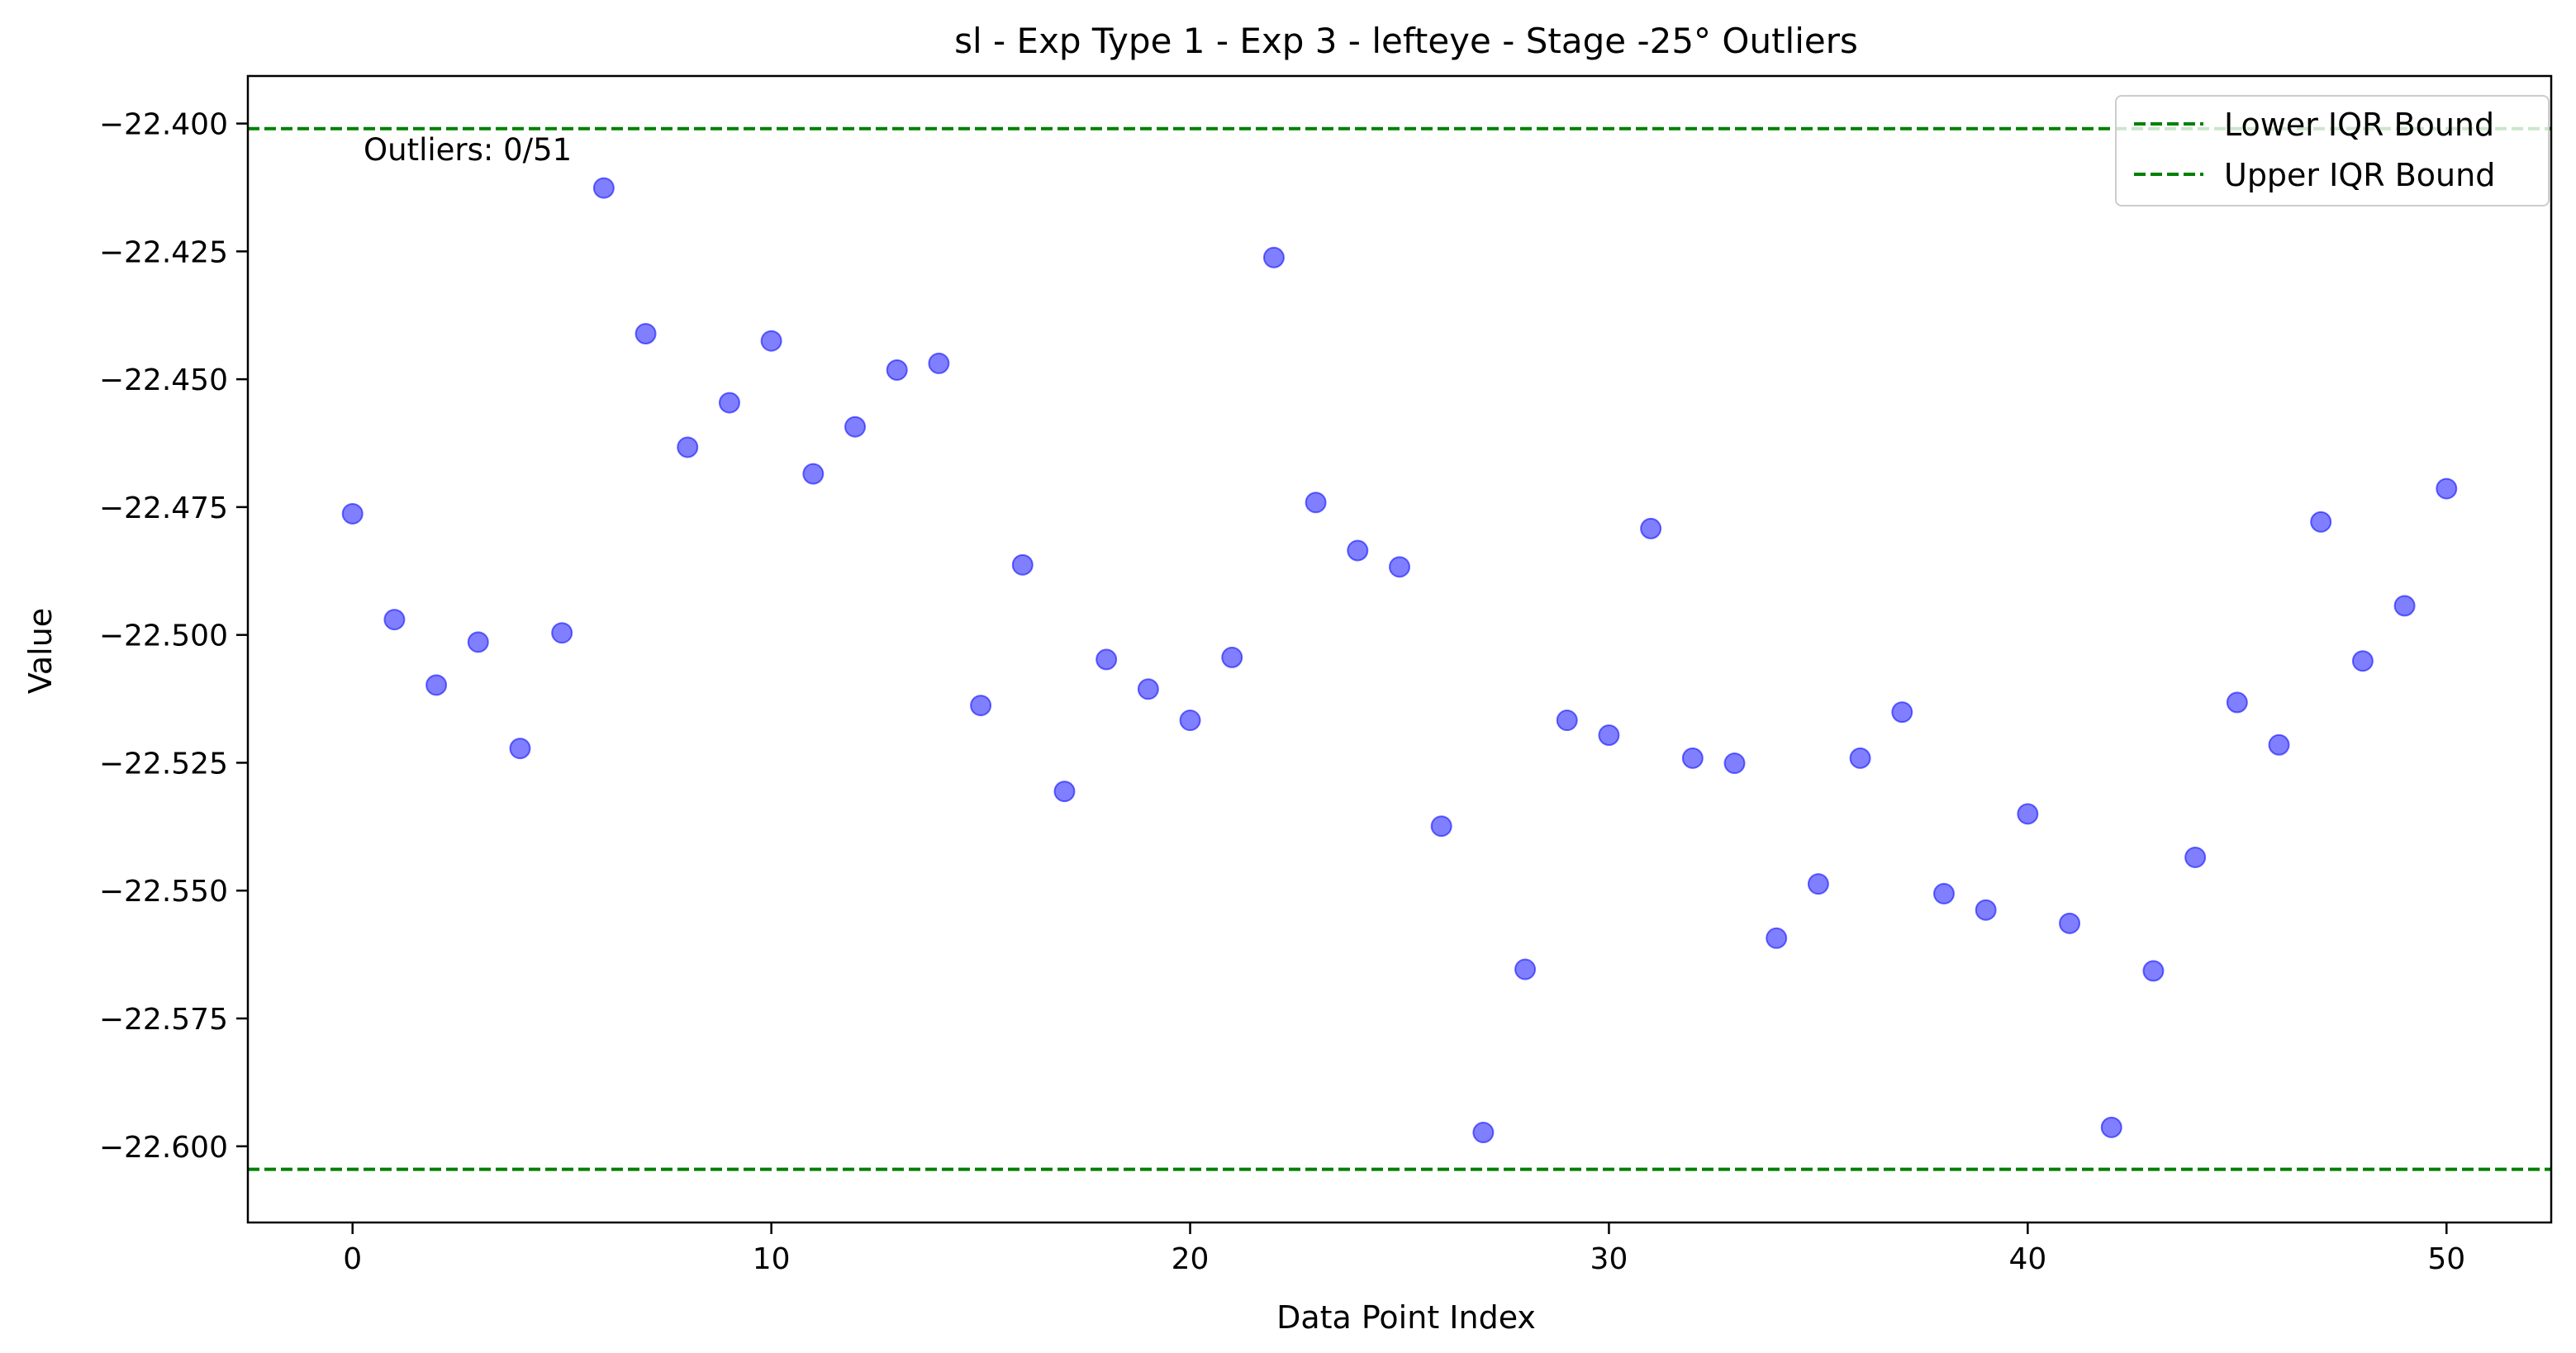  Describe the element at coordinates (40, 651) in the screenshot. I see `y-axis-label: Value` at that location.